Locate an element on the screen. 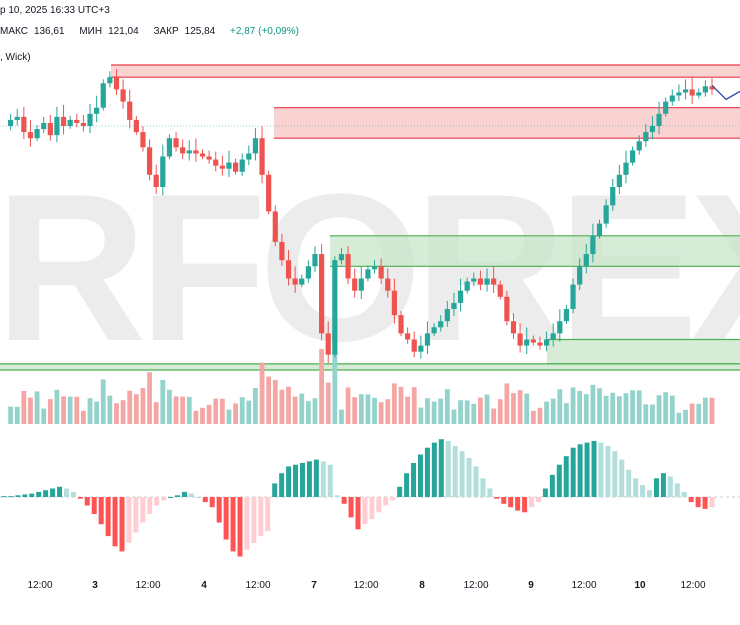 Image resolution: width=740 pixels, height=625 pixels. x-tick-label: 8 is located at coordinates (422, 585).